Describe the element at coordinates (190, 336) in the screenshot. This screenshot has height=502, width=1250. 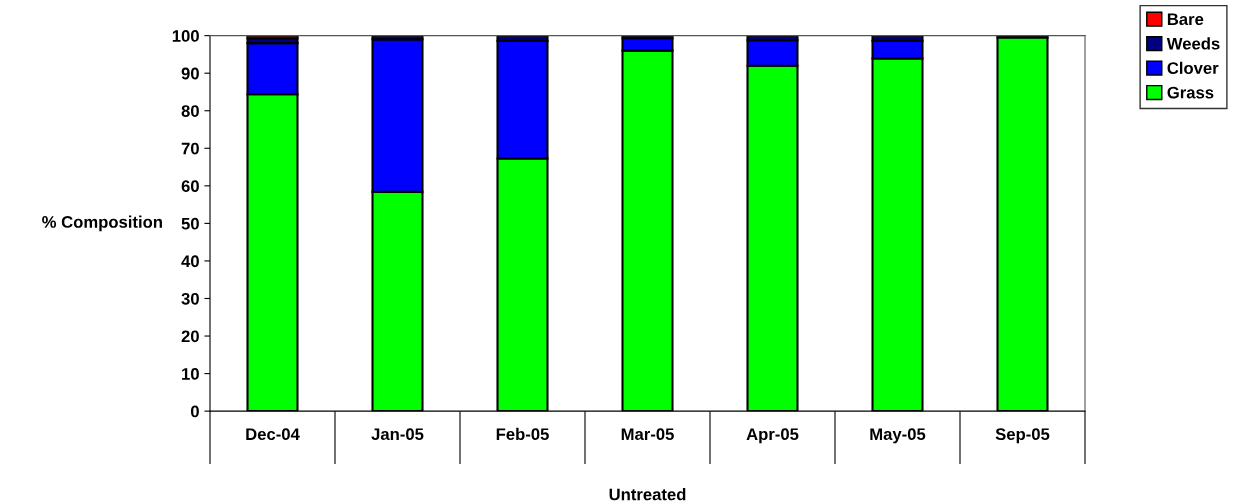
I see `y-tick-label: 20` at that location.